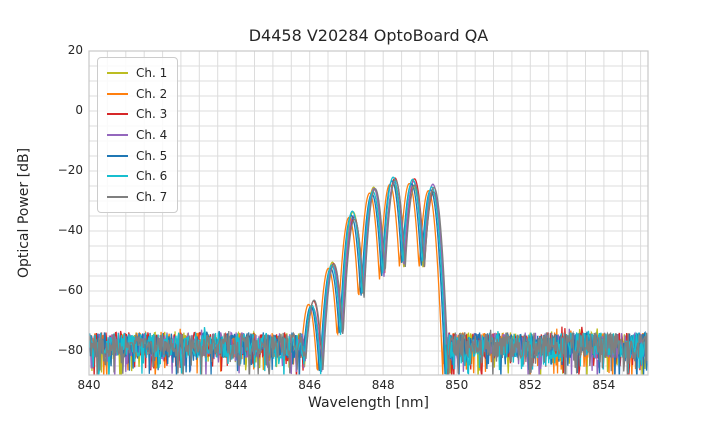 This screenshot has height=432, width=720. Describe the element at coordinates (152, 176) in the screenshot. I see `legend-label: Ch. 6` at that location.